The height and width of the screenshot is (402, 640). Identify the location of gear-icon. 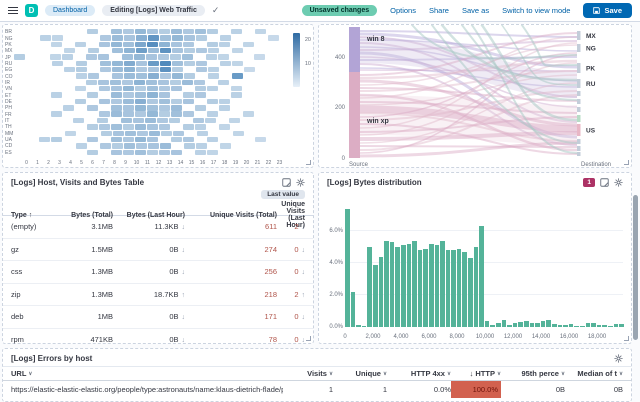
(618, 182).